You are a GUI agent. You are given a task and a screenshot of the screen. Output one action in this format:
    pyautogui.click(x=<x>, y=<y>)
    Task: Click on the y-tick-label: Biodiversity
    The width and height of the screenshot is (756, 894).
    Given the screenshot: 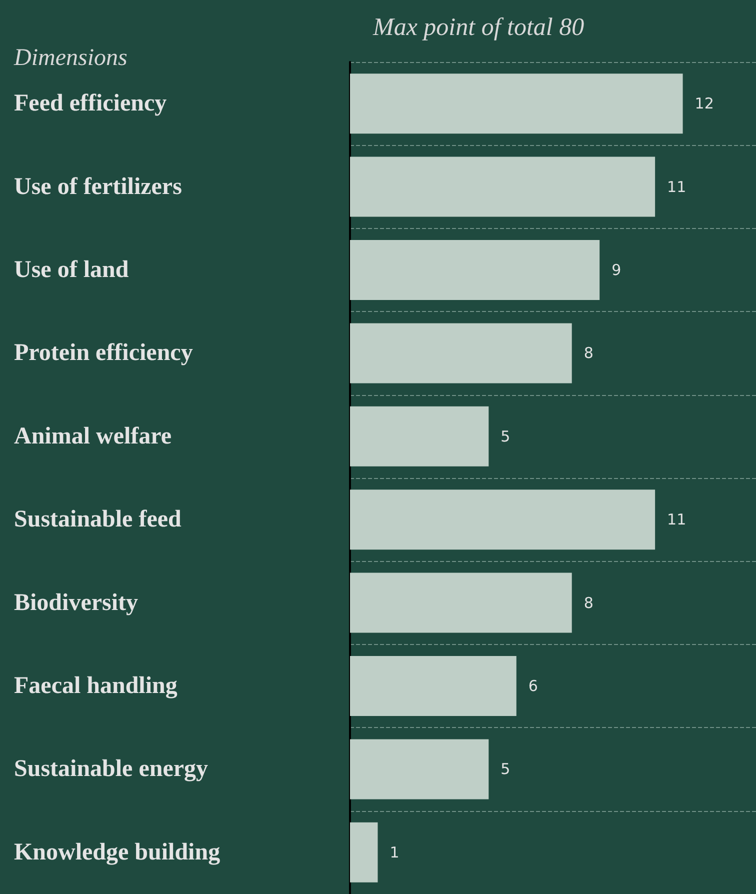 What is the action you would take?
    pyautogui.click(x=76, y=603)
    